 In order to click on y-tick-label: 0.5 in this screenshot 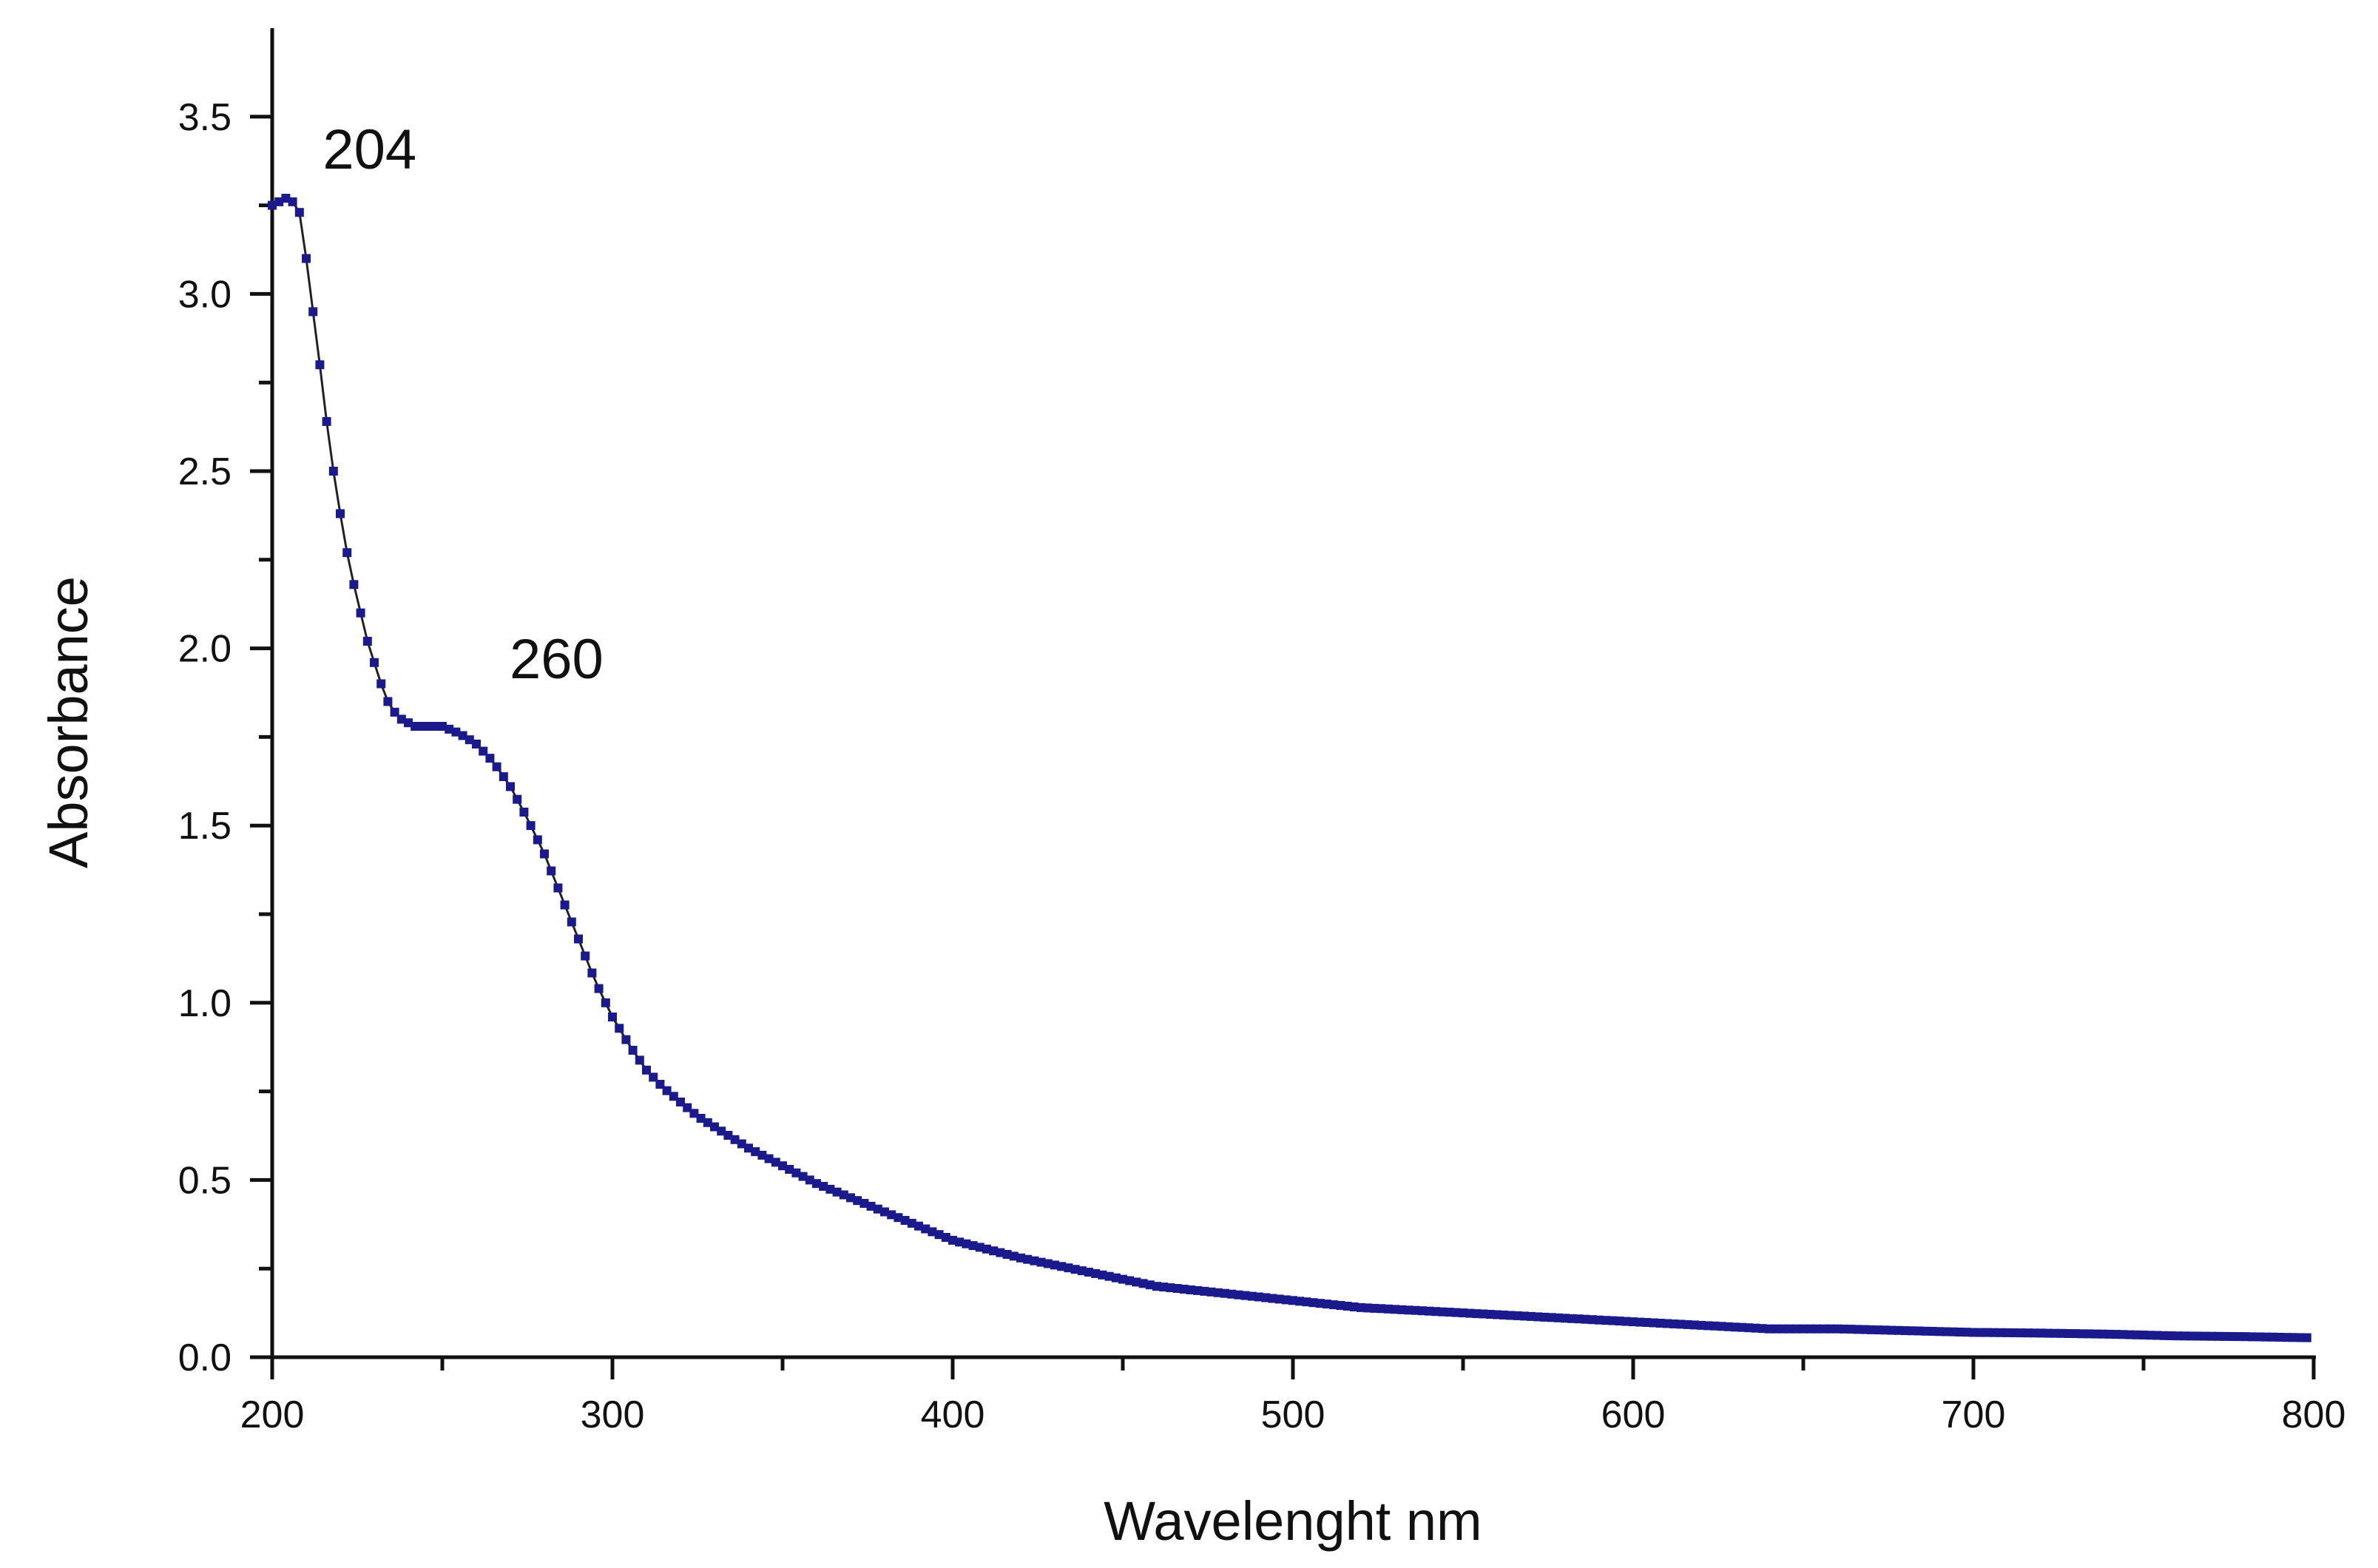, I will do `click(205, 1180)`.